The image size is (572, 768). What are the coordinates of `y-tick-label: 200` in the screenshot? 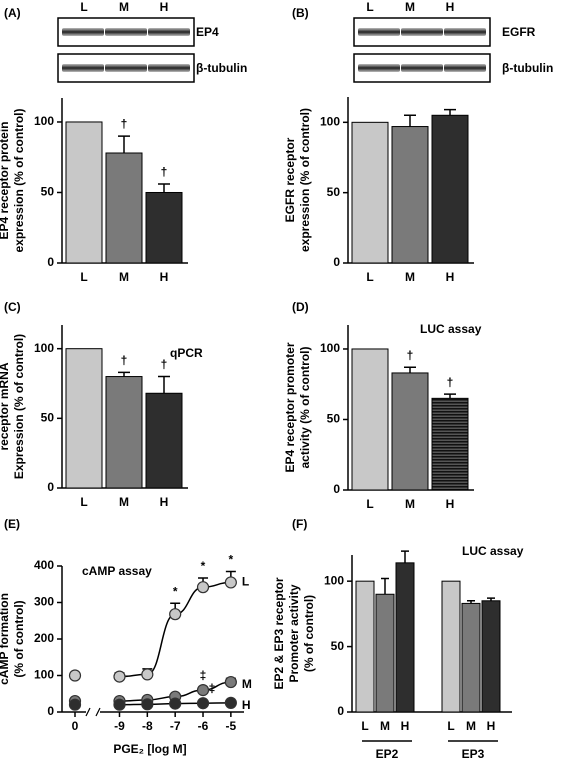 It's located at (44, 638).